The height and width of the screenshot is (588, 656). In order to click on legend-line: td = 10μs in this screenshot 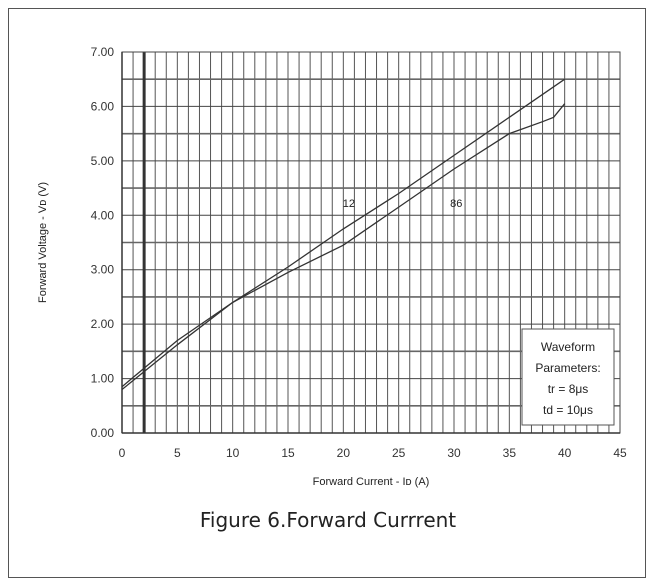, I will do `click(568, 410)`.